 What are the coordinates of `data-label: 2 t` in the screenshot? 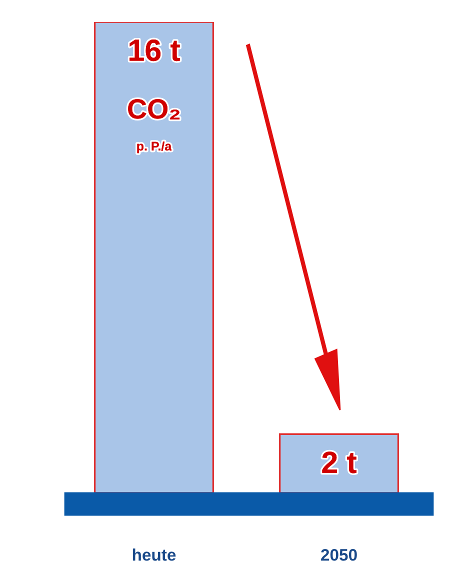 It's located at (339, 463).